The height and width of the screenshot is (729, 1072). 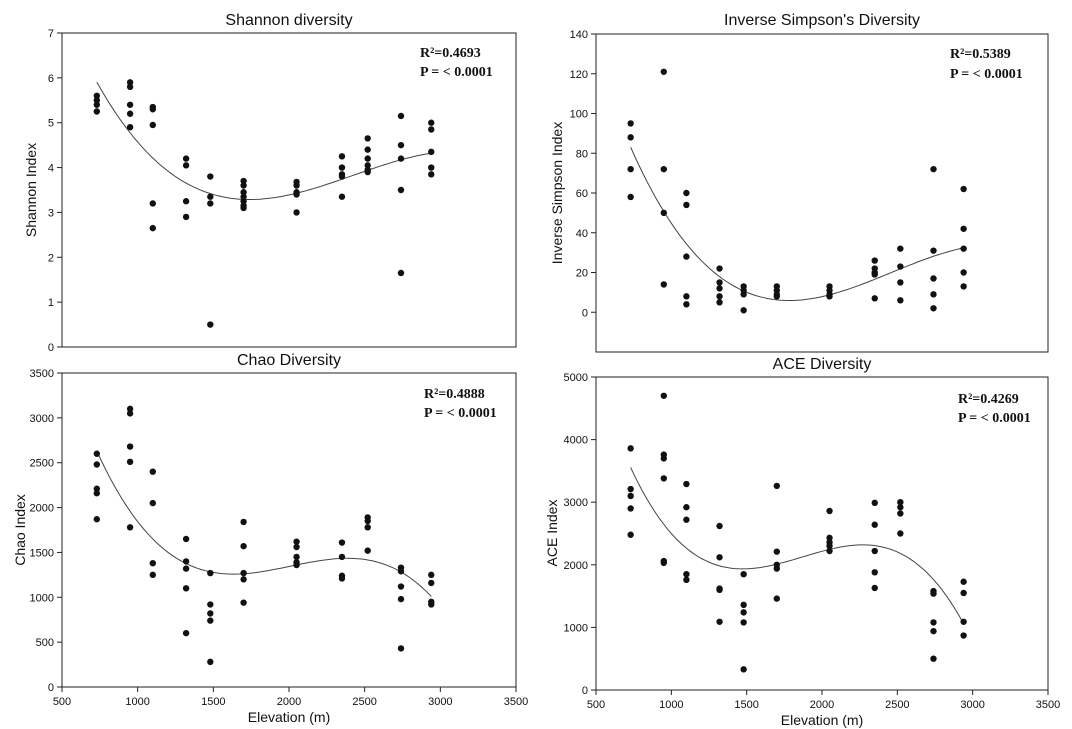 I want to click on x-tick-label: 2500, so click(x=364, y=702).